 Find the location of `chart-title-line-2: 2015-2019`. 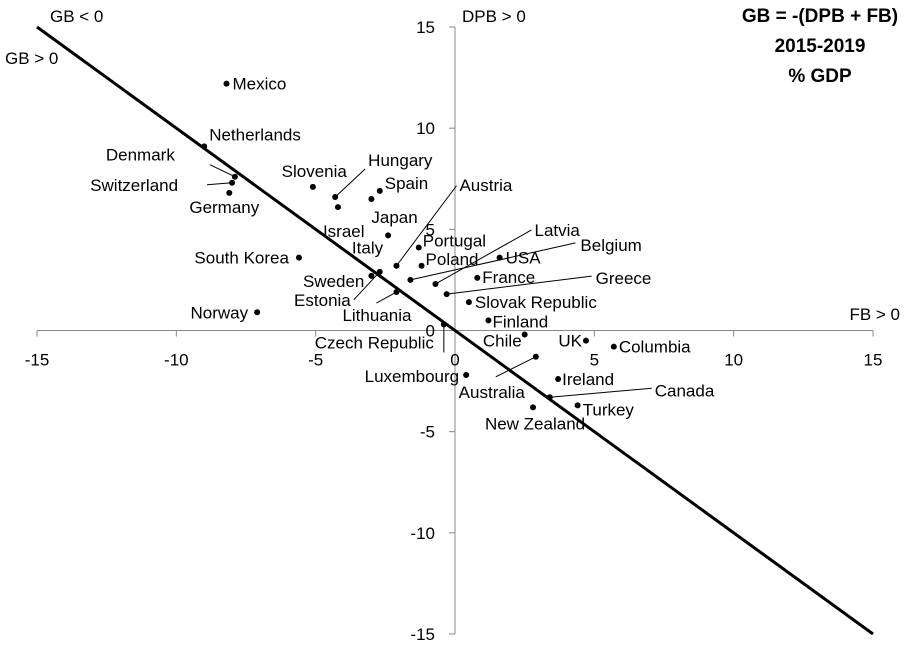

chart-title-line-2: 2015-2019 is located at coordinates (820, 46).